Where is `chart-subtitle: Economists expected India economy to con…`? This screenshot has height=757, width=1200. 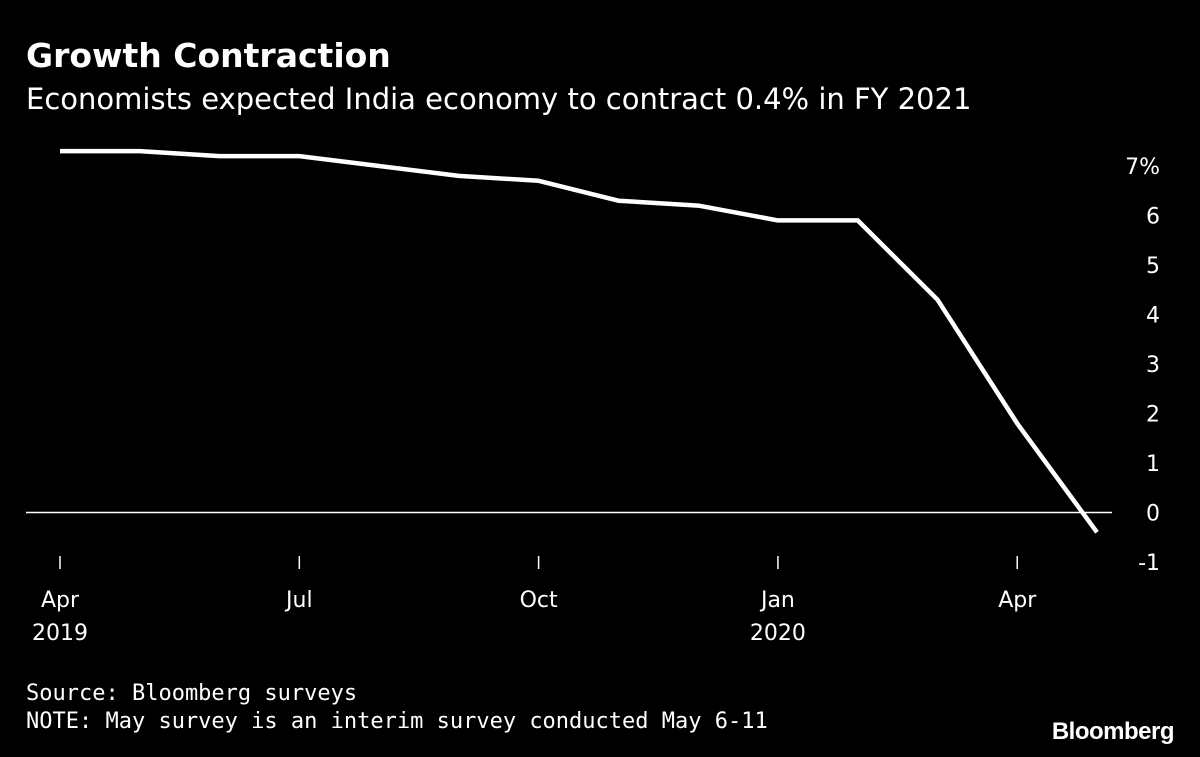
chart-subtitle: Economists expected India economy to con… is located at coordinates (499, 99).